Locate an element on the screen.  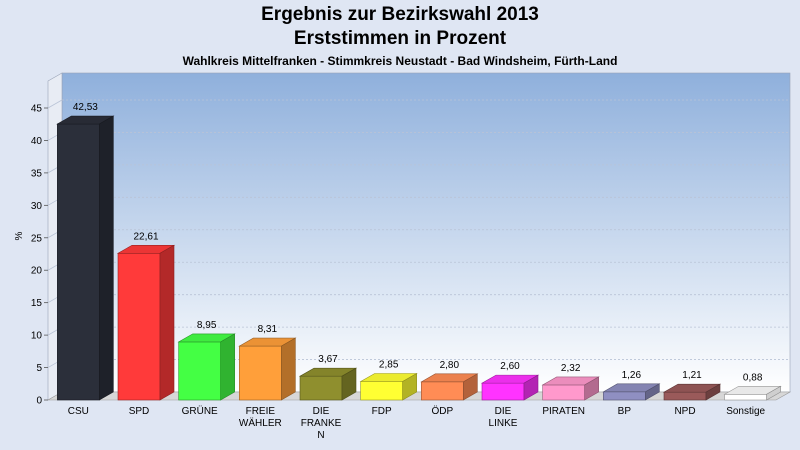
data-label: 1,26 is located at coordinates (632, 375).